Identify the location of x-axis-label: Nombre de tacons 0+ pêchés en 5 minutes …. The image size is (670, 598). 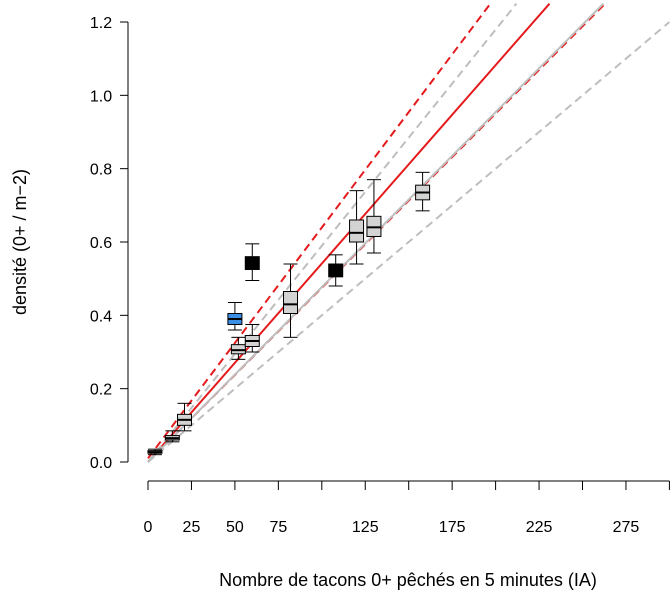
(408, 580).